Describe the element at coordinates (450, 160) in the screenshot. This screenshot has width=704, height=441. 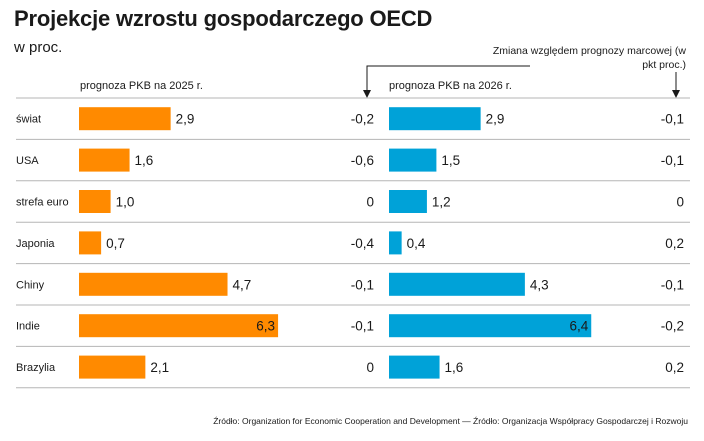
I see `data-label: 1,5` at that location.